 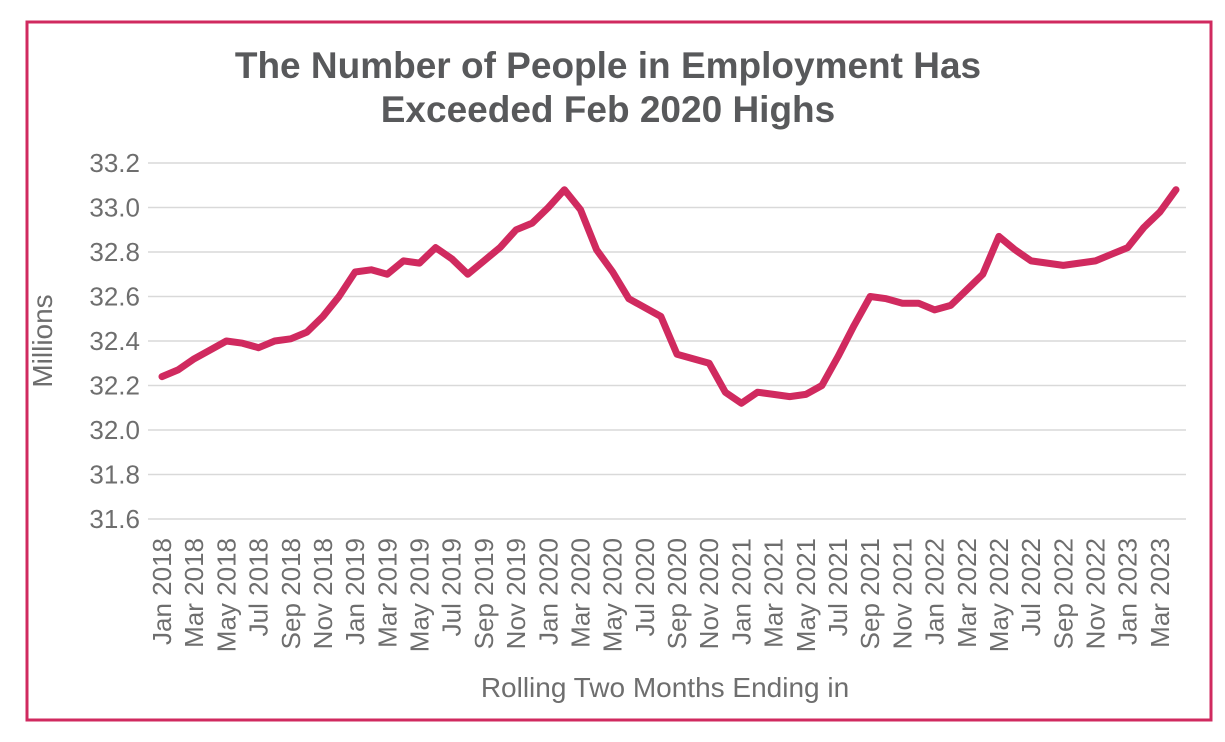 What do you see at coordinates (838, 587) in the screenshot?
I see `x-tick-label: Jul 2021` at bounding box center [838, 587].